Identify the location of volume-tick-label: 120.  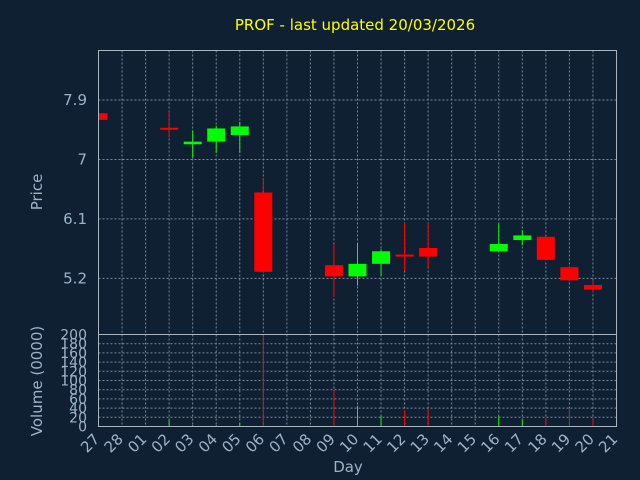
(73, 372).